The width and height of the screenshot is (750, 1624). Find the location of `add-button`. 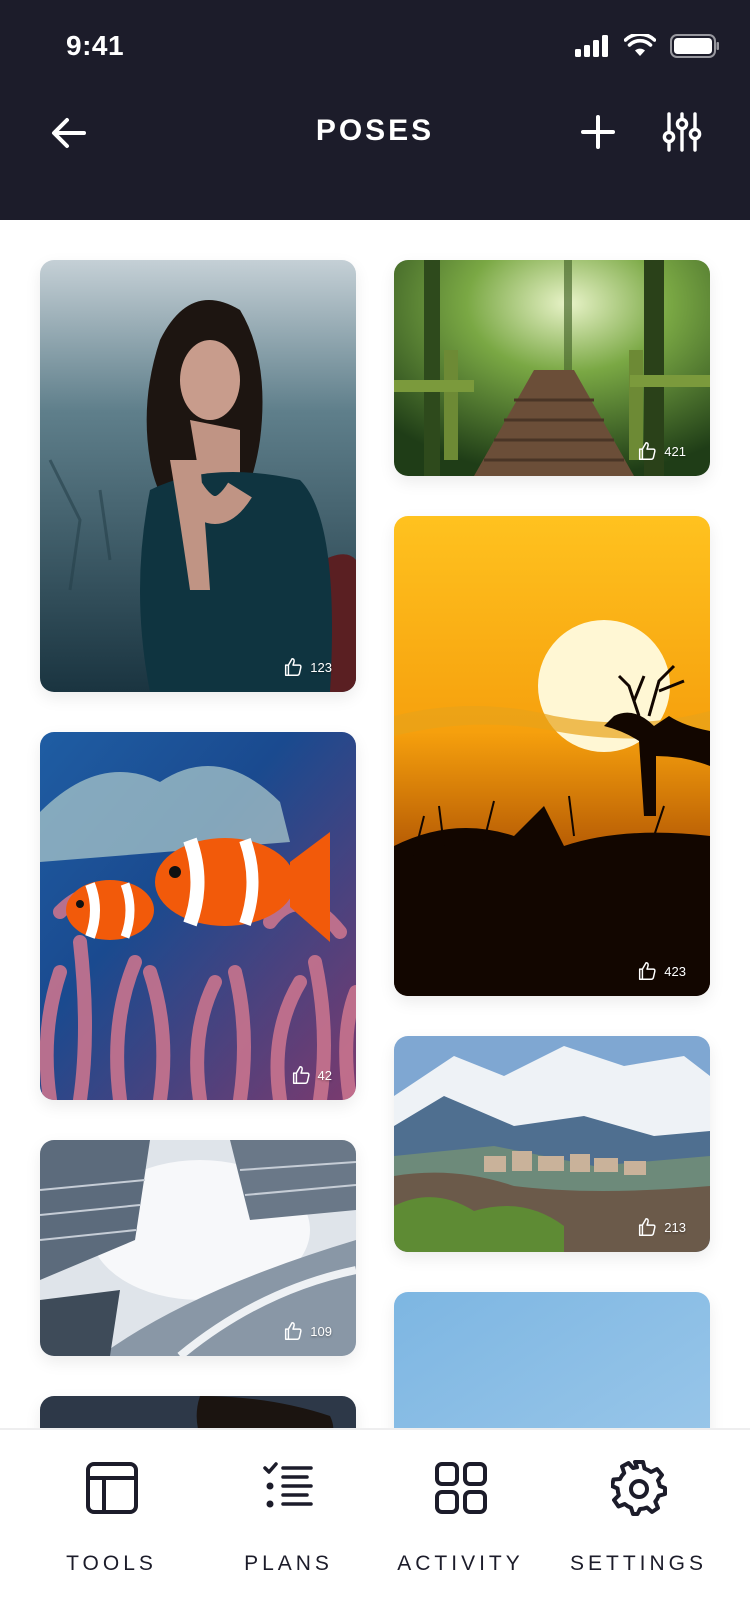

add-button is located at coordinates (598, 132).